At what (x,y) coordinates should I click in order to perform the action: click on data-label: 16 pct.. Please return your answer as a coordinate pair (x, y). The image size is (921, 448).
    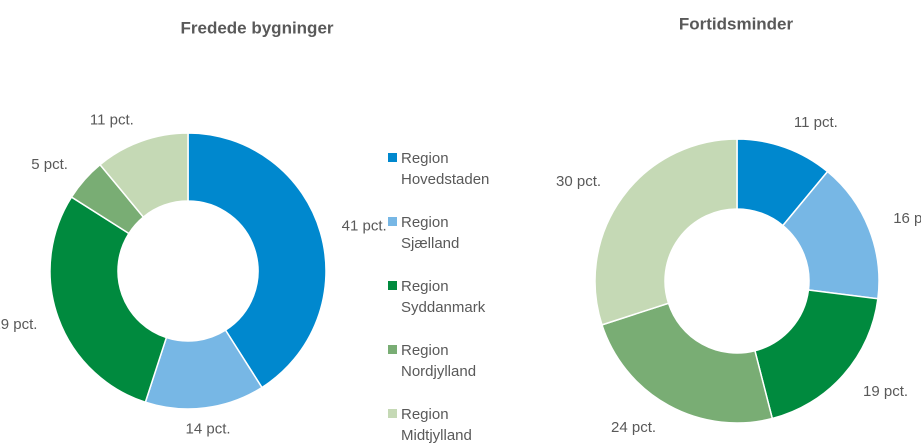
    Looking at the image, I should click on (907, 218).